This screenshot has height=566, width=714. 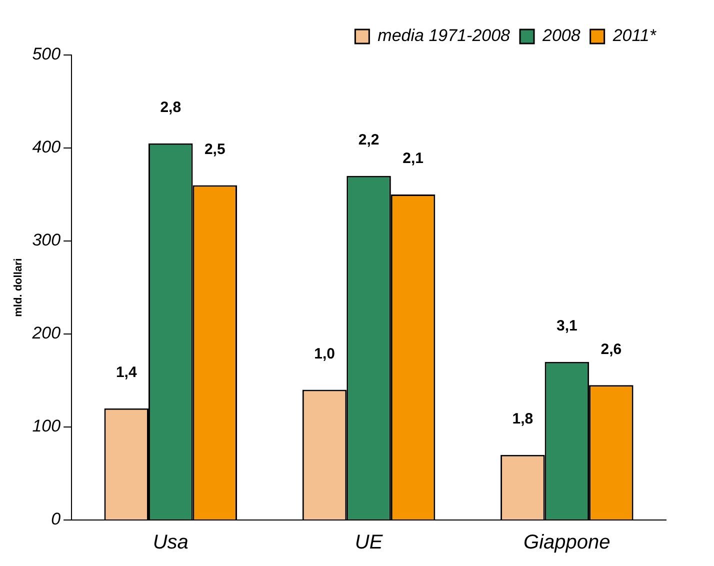 I want to click on x-tick-label: Usa, so click(x=170, y=543).